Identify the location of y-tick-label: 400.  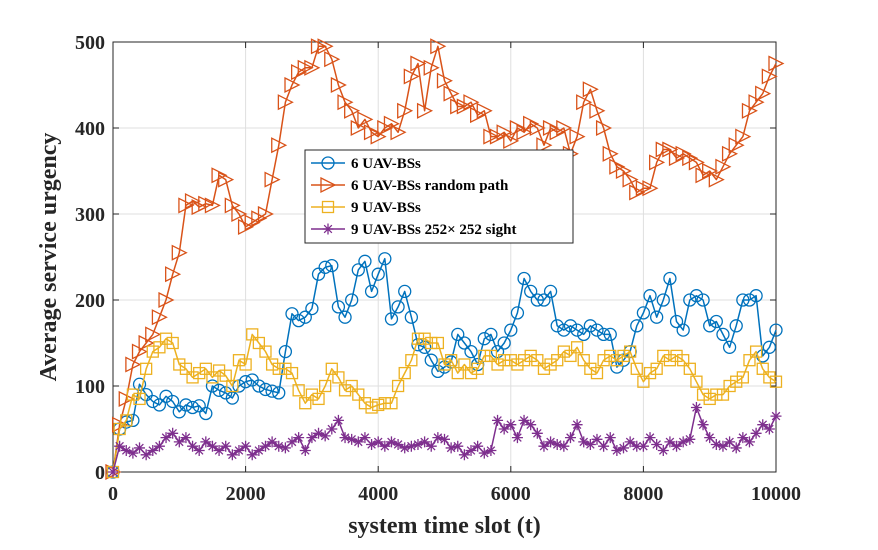
(90, 129).